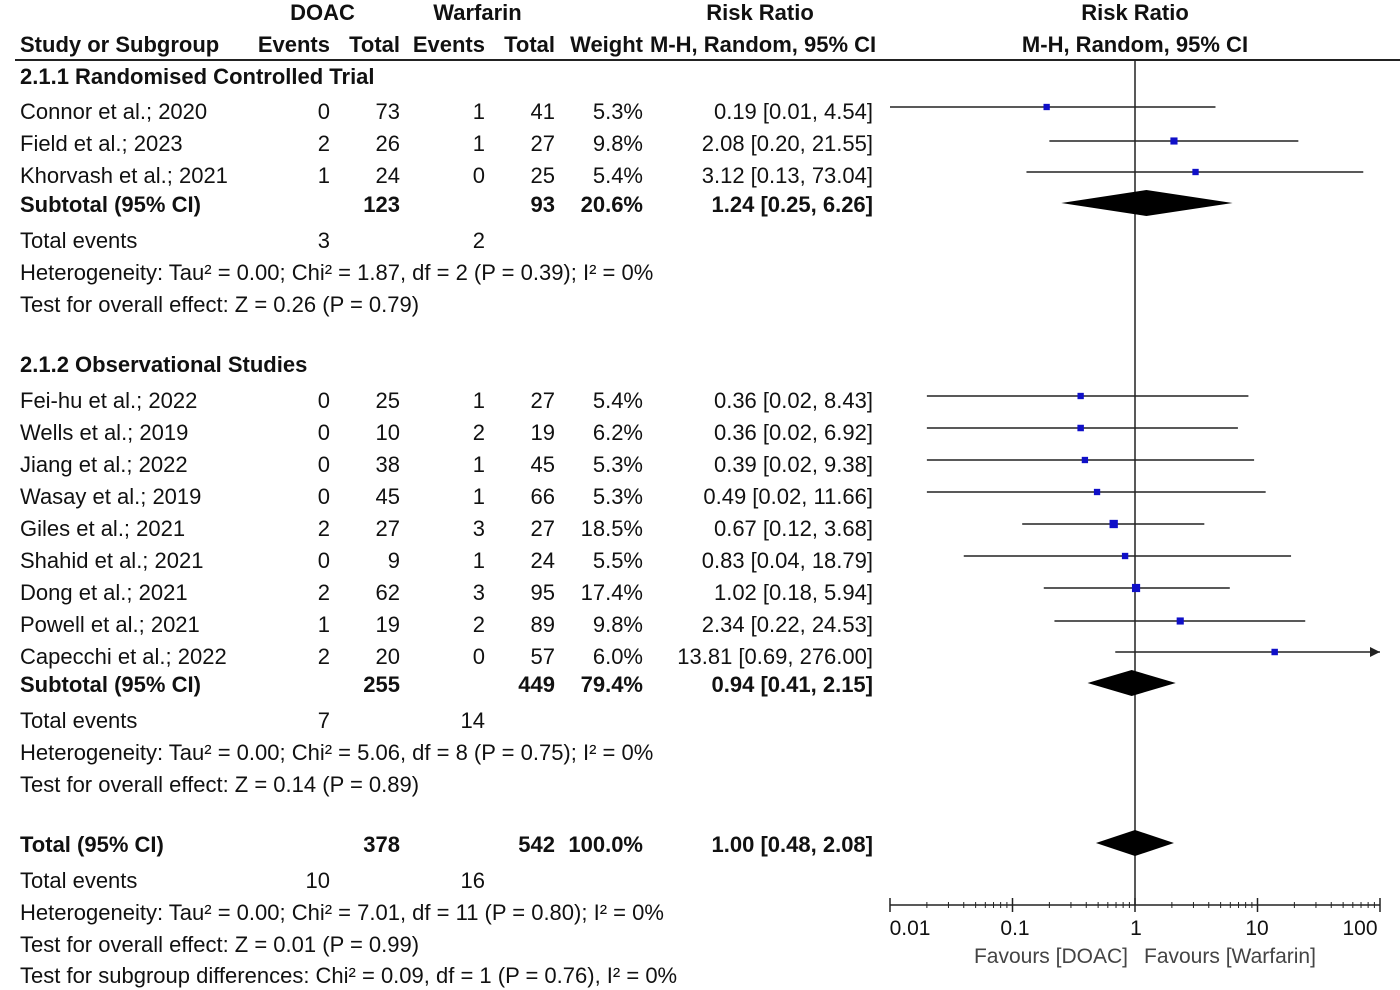  I want to click on subtotal-doac-total: 255, so click(381, 684).